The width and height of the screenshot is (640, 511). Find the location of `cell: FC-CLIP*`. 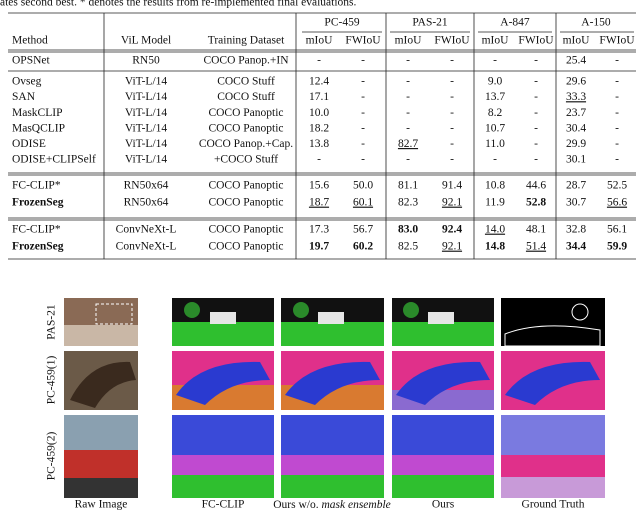

cell: FC-CLIP* is located at coordinates (36, 230).